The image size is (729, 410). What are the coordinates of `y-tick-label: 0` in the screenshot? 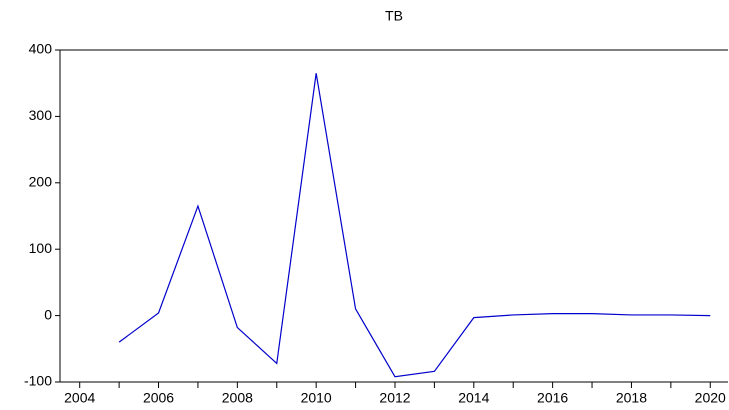 It's located at (48, 314).